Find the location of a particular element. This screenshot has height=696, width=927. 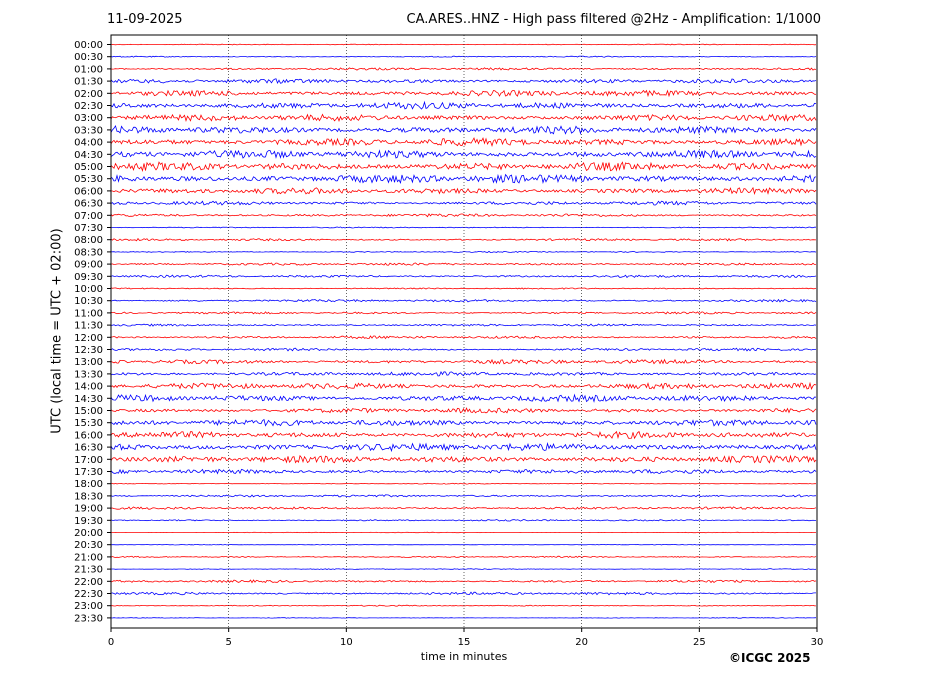

y-tick-label: 13:30 is located at coordinates (88, 374).